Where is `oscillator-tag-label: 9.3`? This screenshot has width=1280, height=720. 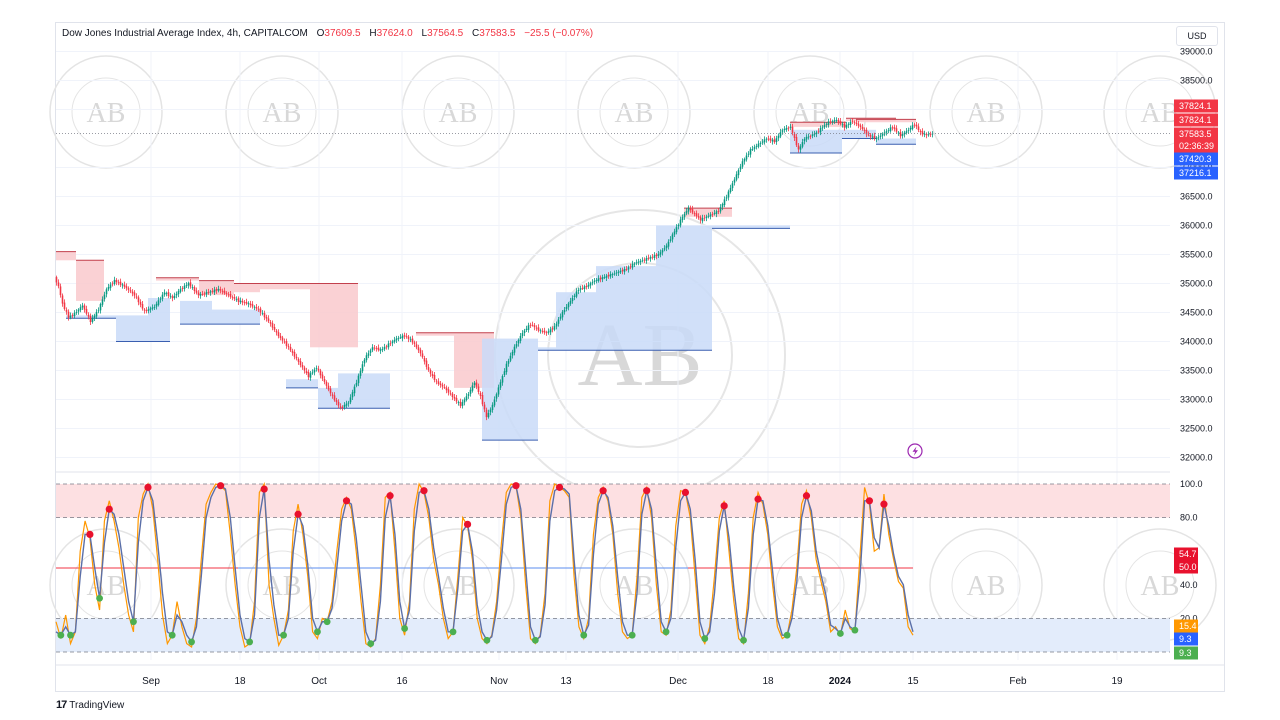
oscillator-tag-label: 9.3 is located at coordinates (1185, 653).